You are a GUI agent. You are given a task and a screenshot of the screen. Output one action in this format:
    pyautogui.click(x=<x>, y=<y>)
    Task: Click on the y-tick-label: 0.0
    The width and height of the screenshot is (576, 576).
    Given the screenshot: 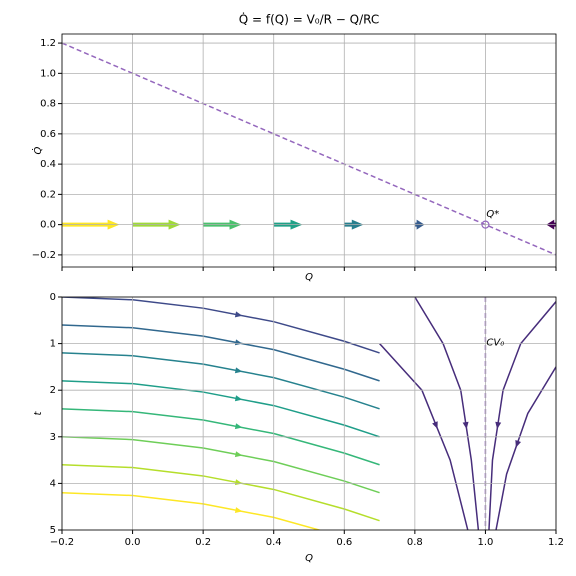 What is the action you would take?
    pyautogui.click(x=48, y=225)
    